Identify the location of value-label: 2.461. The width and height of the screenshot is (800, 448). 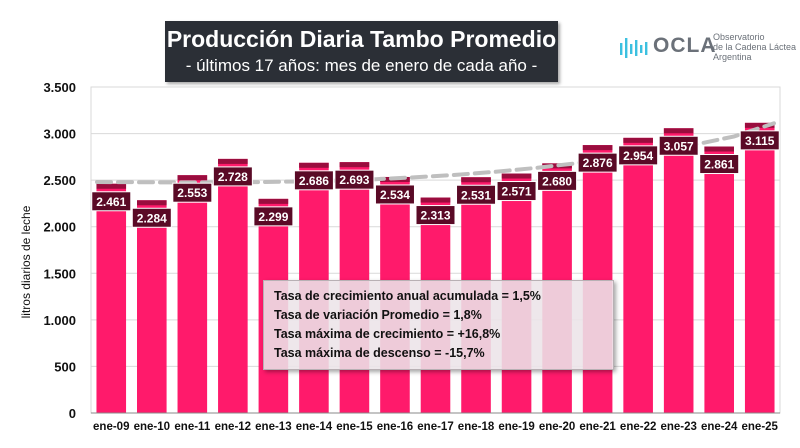
(111, 202).